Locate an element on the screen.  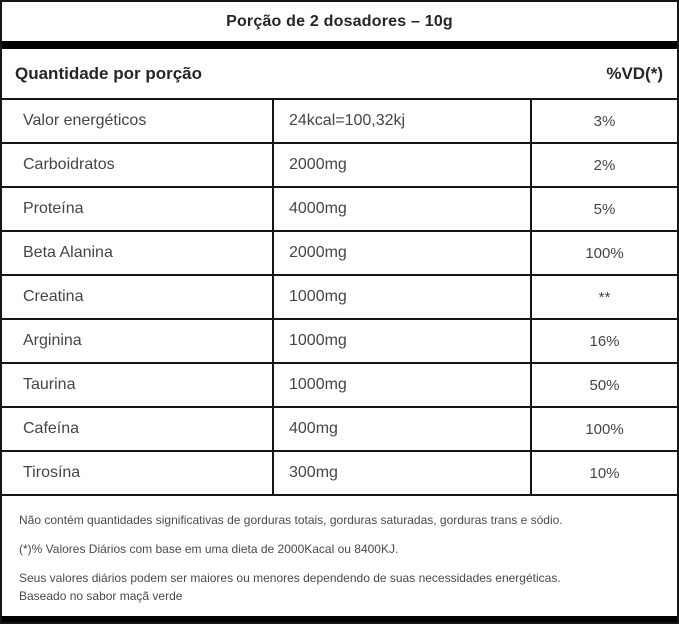
table-row: Arginina 1000mg 16% is located at coordinates (339, 342).